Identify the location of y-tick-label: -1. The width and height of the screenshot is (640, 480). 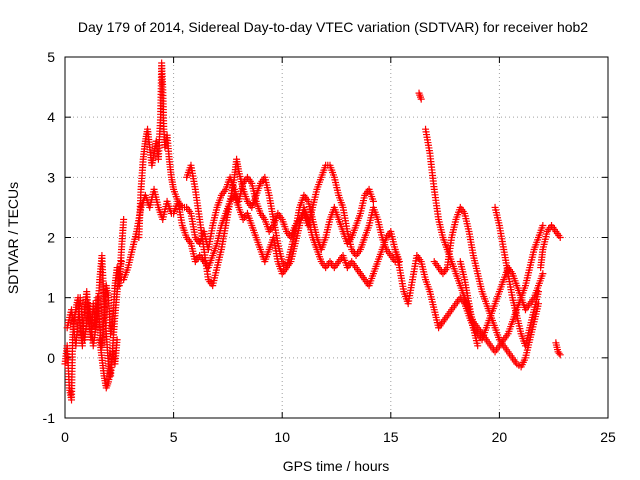
(49, 418).